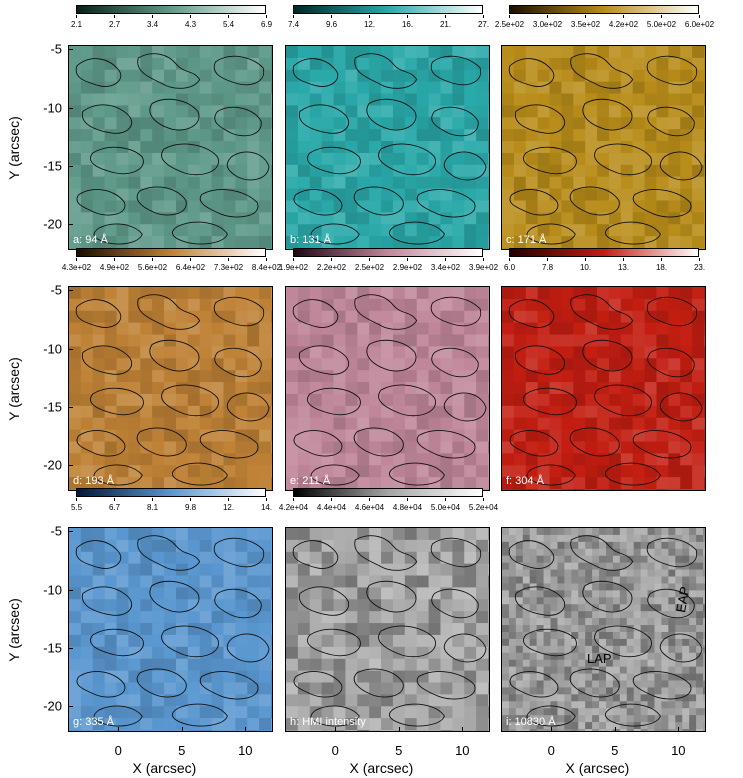 The image size is (743, 778). What do you see at coordinates (171, 17) in the screenshot?
I see `colorbar-1: 2.1 2.7 3.4 4.3 5.4 6.9` at bounding box center [171, 17].